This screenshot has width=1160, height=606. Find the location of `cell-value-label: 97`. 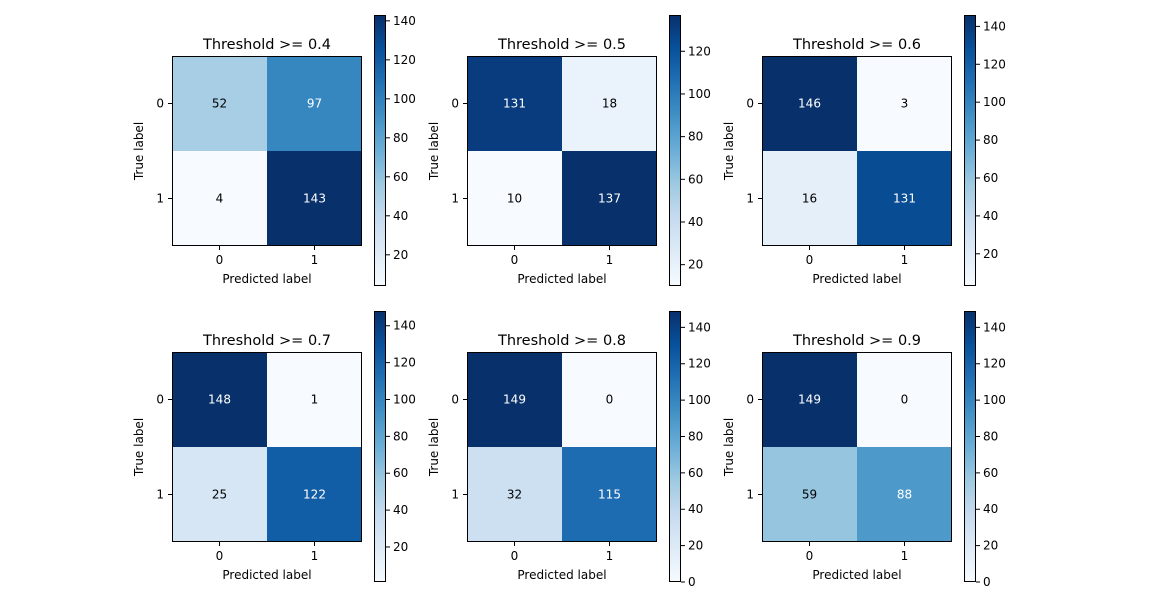

cell-value-label: 97 is located at coordinates (314, 104).